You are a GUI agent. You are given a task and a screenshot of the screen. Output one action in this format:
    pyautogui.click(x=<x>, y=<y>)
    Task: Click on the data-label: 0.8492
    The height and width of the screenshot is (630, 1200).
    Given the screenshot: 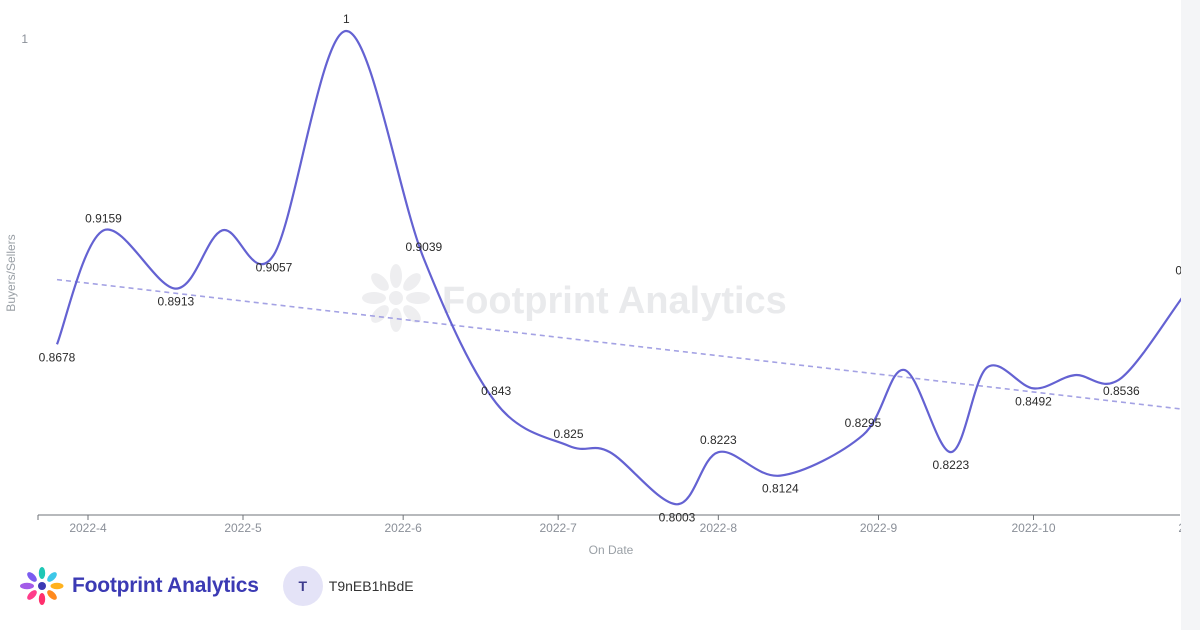 What is the action you would take?
    pyautogui.click(x=1033, y=401)
    